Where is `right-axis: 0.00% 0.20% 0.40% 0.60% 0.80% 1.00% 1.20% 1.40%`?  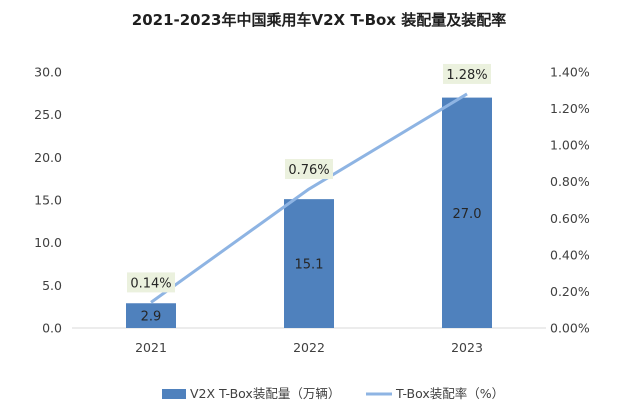
right-axis: 0.00% 0.20% 0.40% 0.60% 0.80% 1.00% 1.20% 1.40% is located at coordinates (570, 200).